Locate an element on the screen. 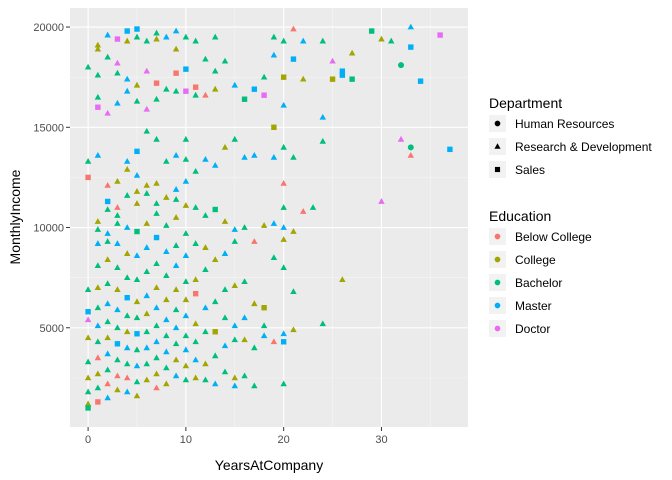  legend-item-label: Research & Development is located at coordinates (583, 147).